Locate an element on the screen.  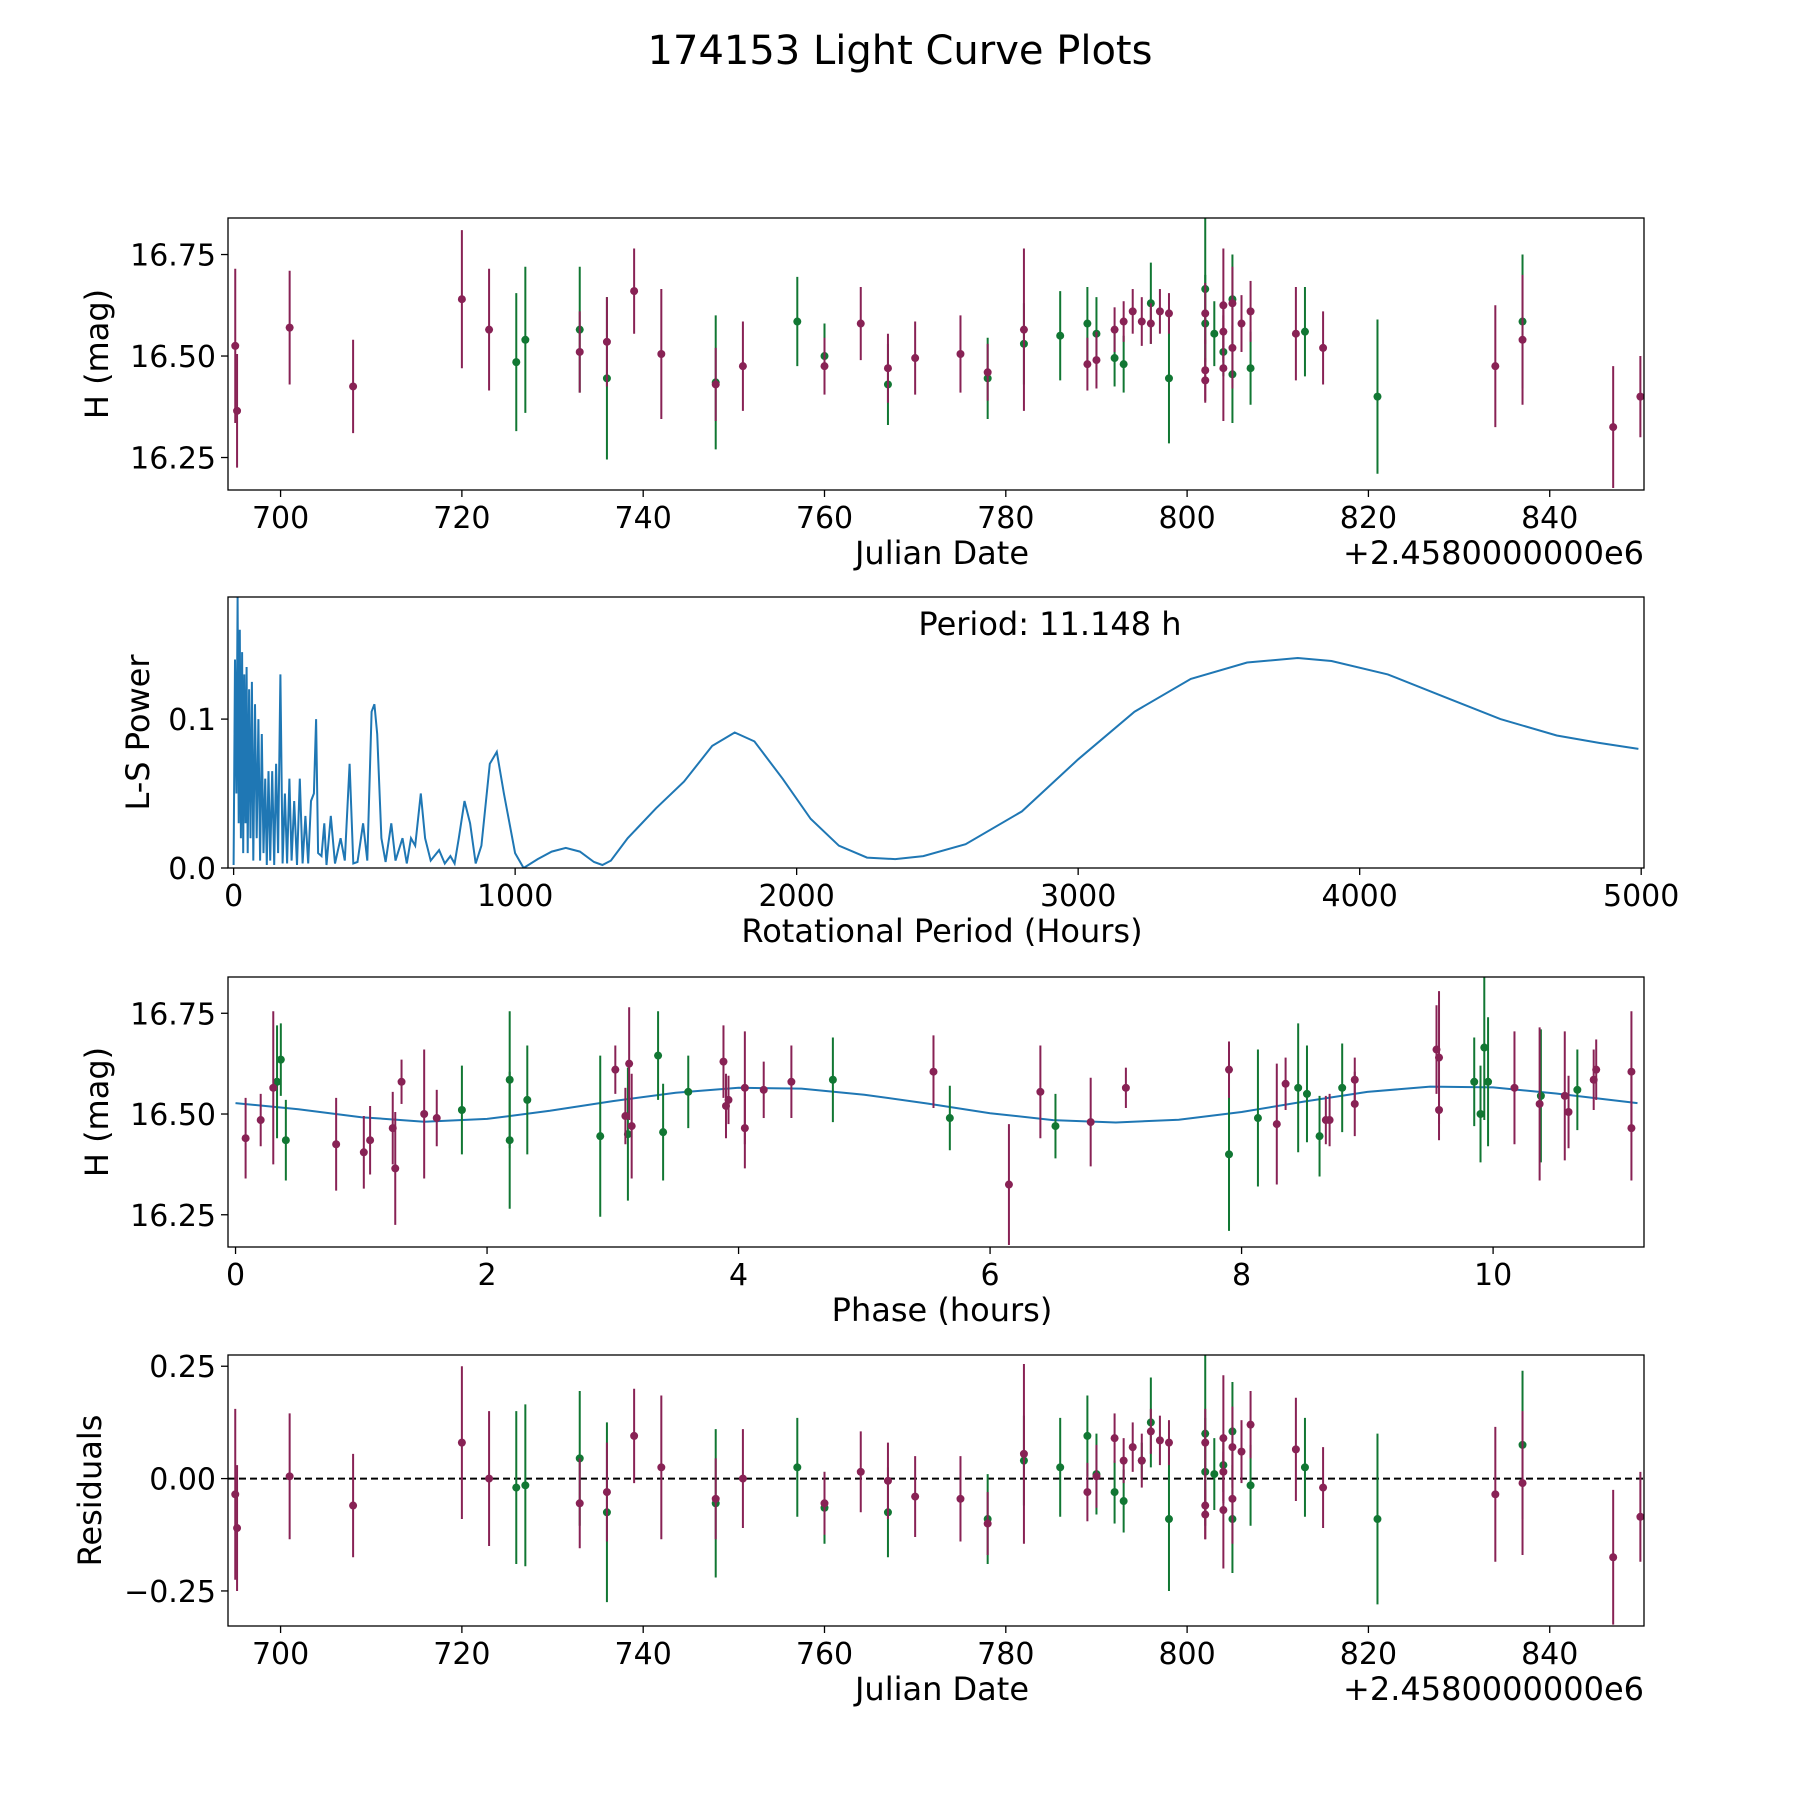
y-tick-label: −0.25 is located at coordinates (170, 1592).